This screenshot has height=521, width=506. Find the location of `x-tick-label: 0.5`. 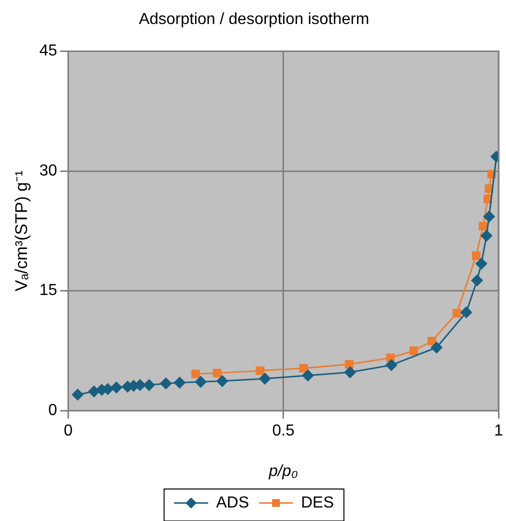

x-tick-label: 0.5 is located at coordinates (283, 431).